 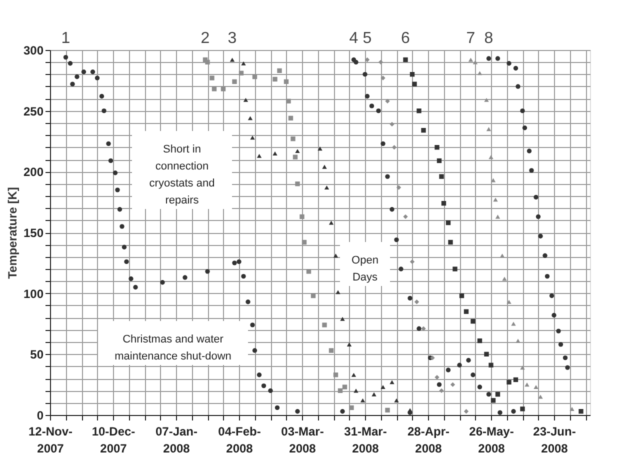 What do you see at coordinates (205, 38) in the screenshot?
I see `series-label: 2` at bounding box center [205, 38].